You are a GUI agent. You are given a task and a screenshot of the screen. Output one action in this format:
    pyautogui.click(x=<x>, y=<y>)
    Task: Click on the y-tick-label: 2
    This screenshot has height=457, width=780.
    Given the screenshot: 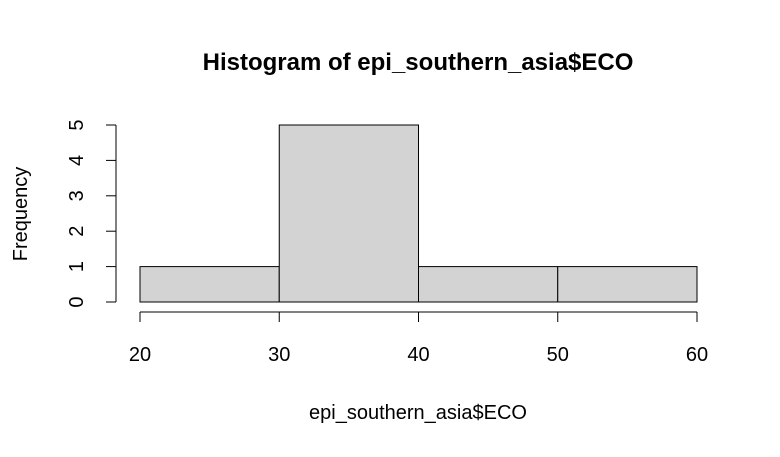 What is the action you would take?
    pyautogui.click(x=77, y=231)
    